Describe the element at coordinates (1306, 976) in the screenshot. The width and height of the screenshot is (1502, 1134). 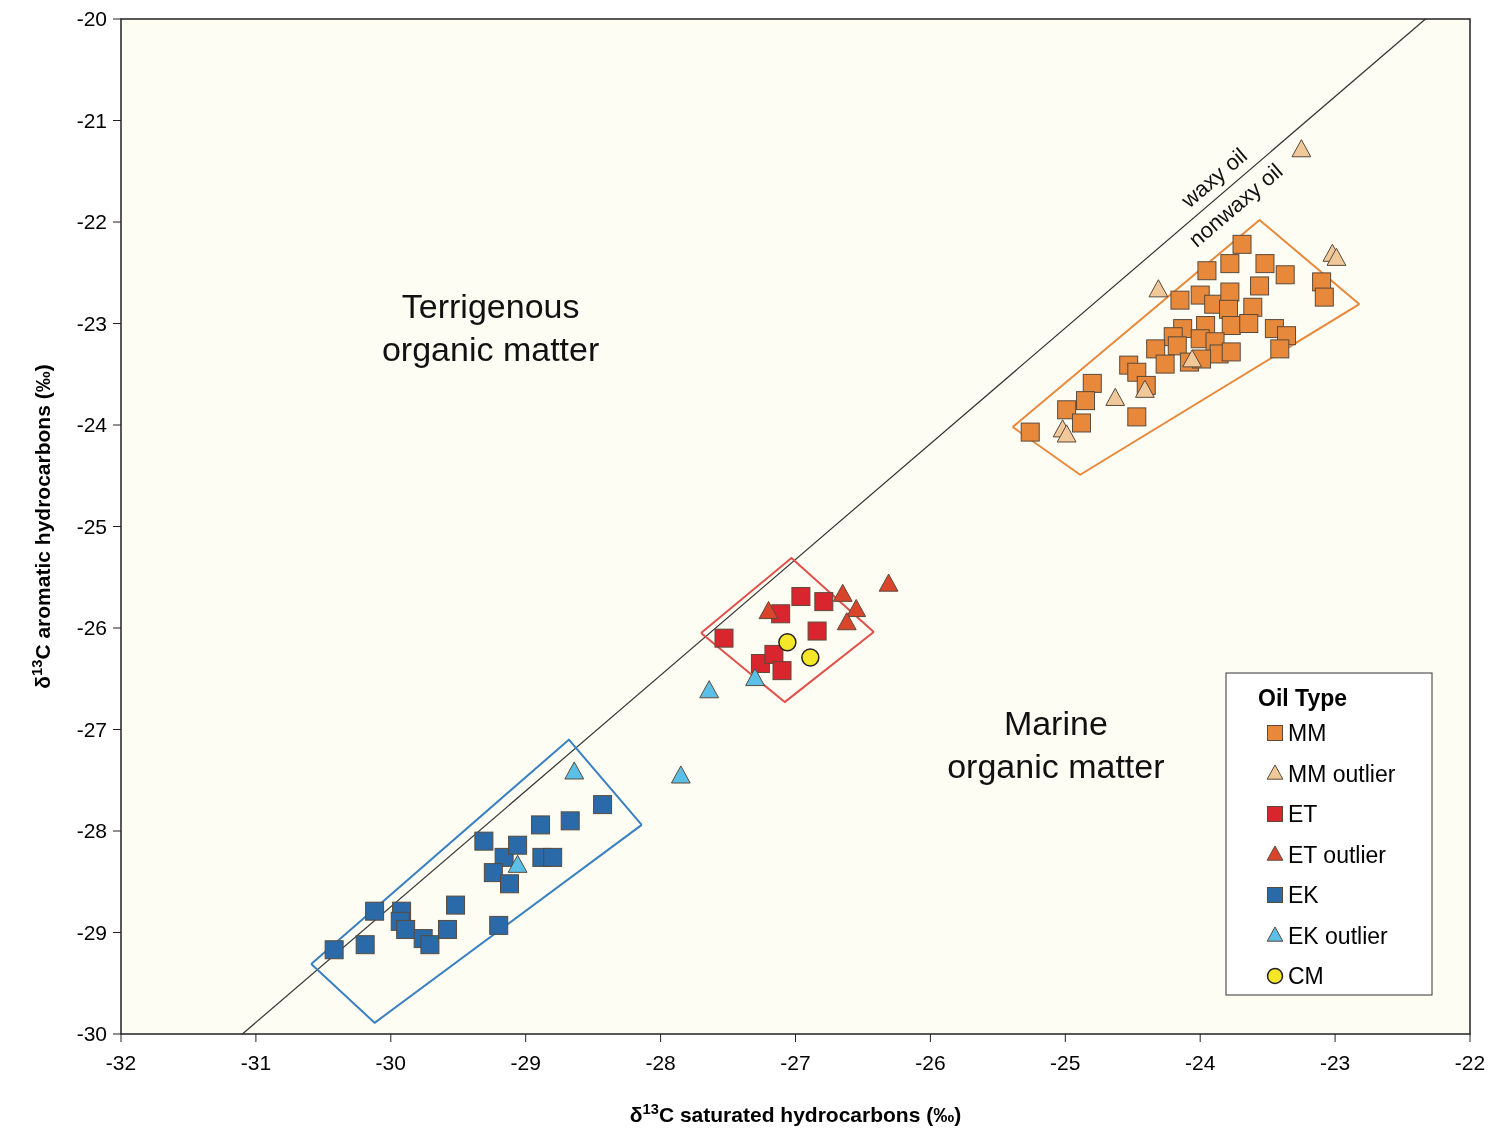
I see `legend-label: CM` at that location.